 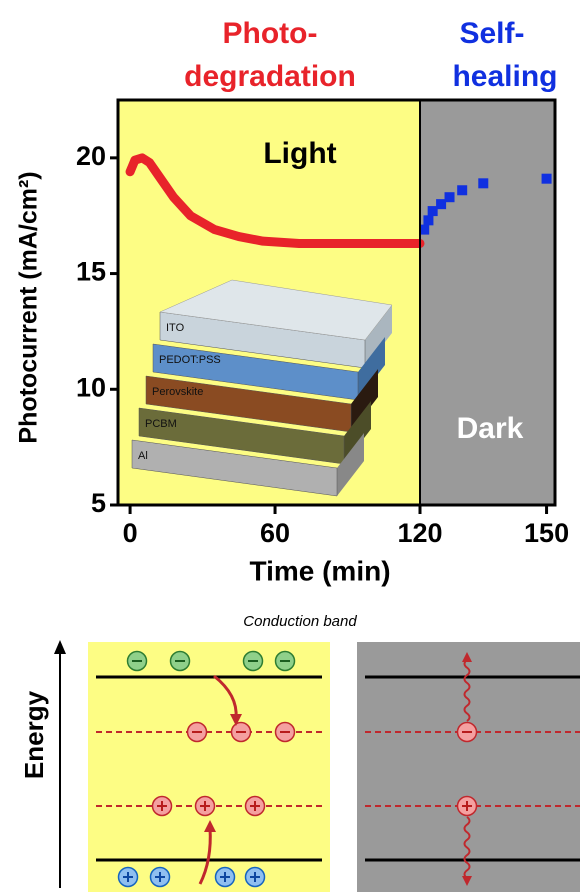 I want to click on energy-label: Energy, so click(x=34, y=734).